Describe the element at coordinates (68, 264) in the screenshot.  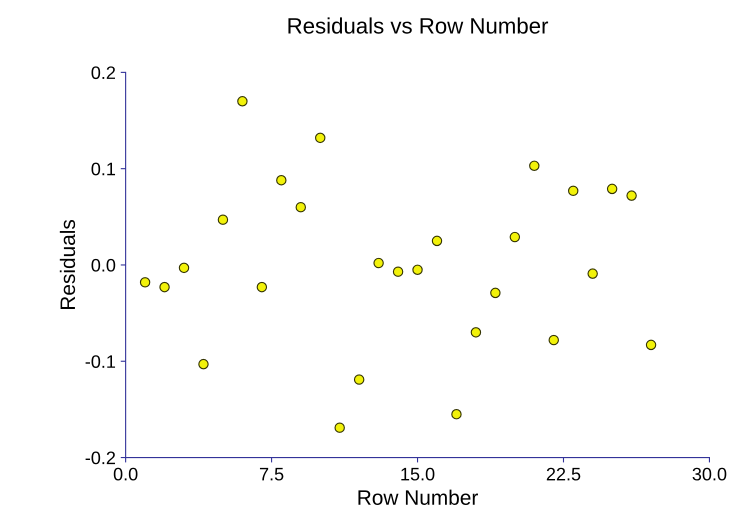
I see `y-axis-title: Residuals` at that location.